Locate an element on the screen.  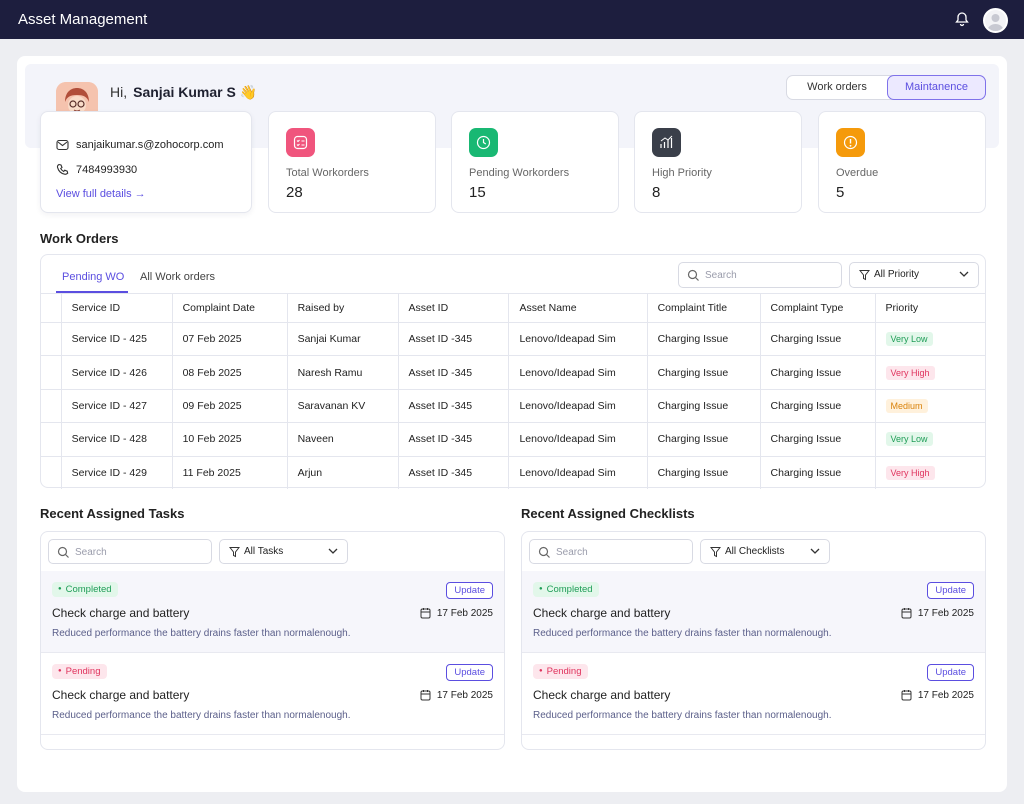
table-cell: 10 Feb 2025 is located at coordinates (229, 439).